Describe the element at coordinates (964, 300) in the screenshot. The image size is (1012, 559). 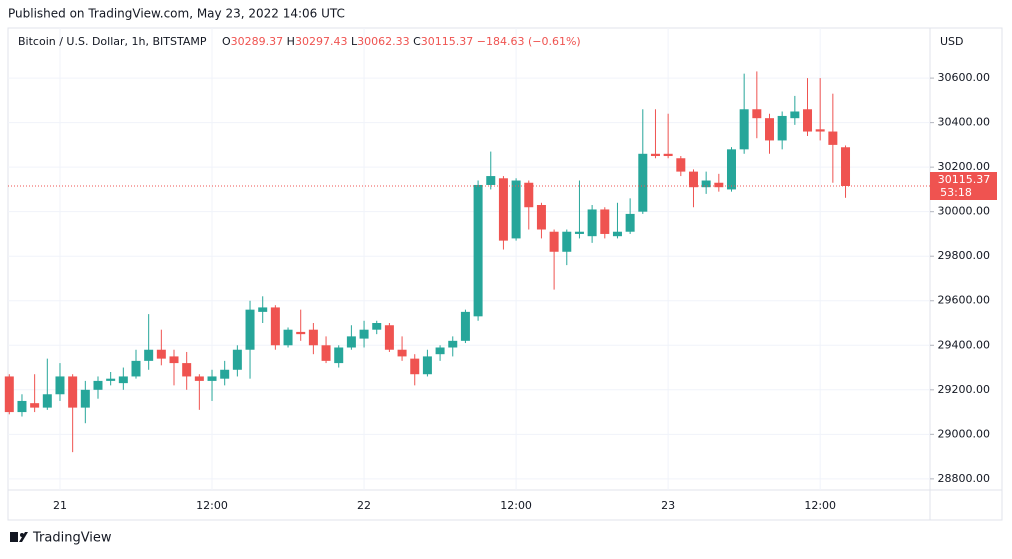
I see `y-tick-label: 29600.00` at that location.